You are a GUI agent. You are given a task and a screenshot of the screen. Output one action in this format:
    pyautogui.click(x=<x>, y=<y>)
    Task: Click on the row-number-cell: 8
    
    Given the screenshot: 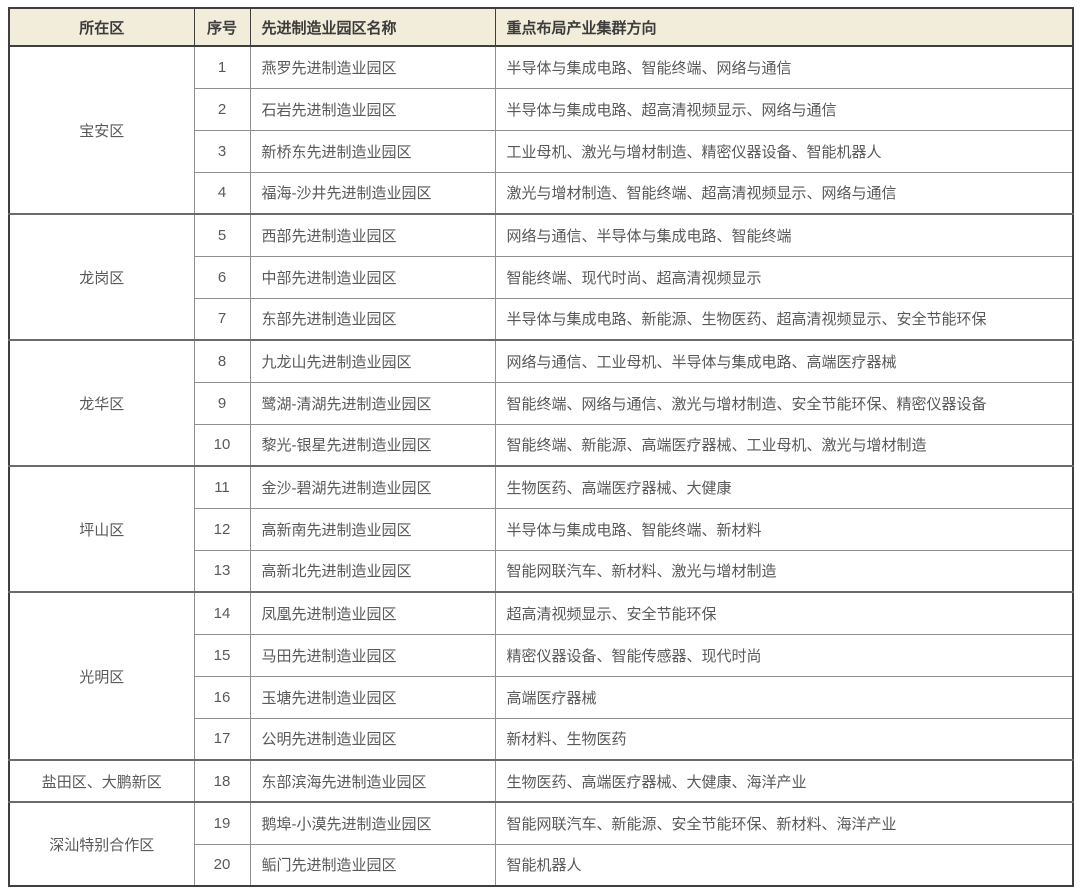 What is the action you would take?
    pyautogui.click(x=222, y=361)
    